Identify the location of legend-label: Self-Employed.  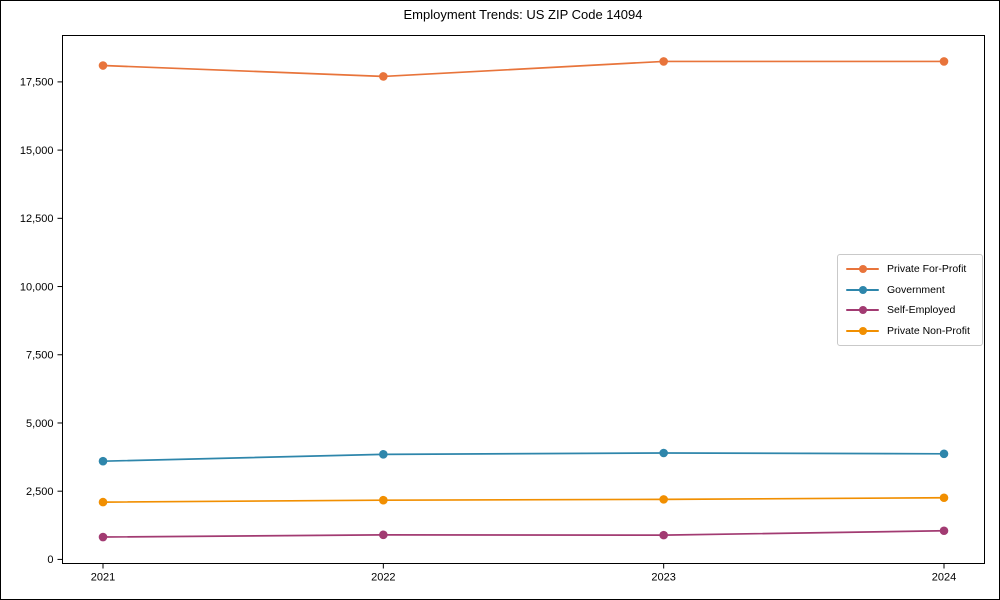
(921, 310).